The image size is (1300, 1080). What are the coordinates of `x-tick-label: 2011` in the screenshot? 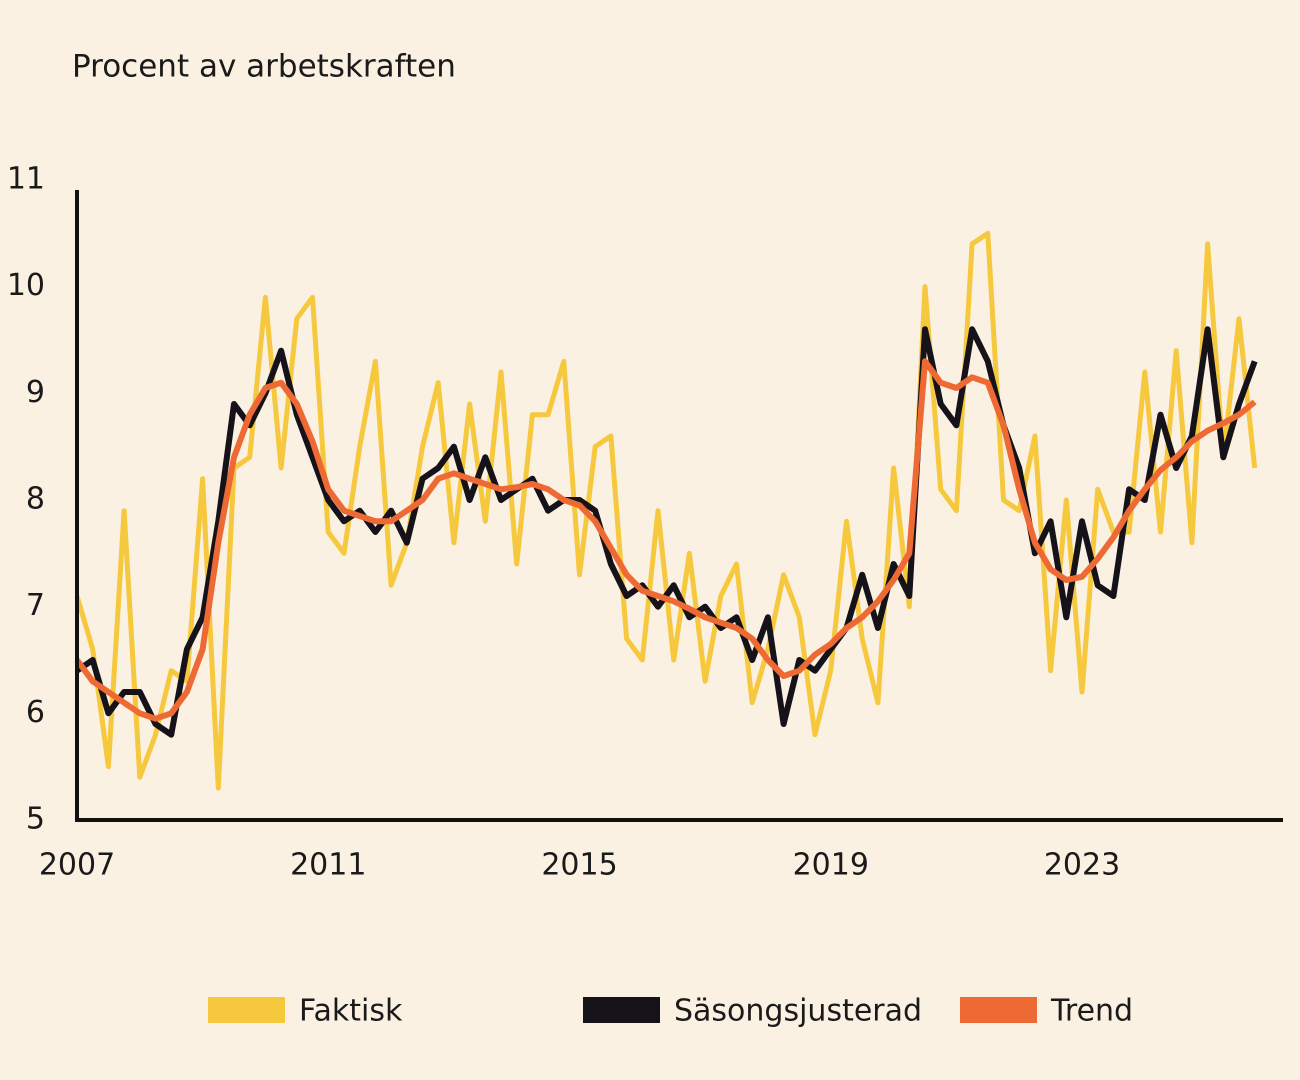 It's located at (328, 865).